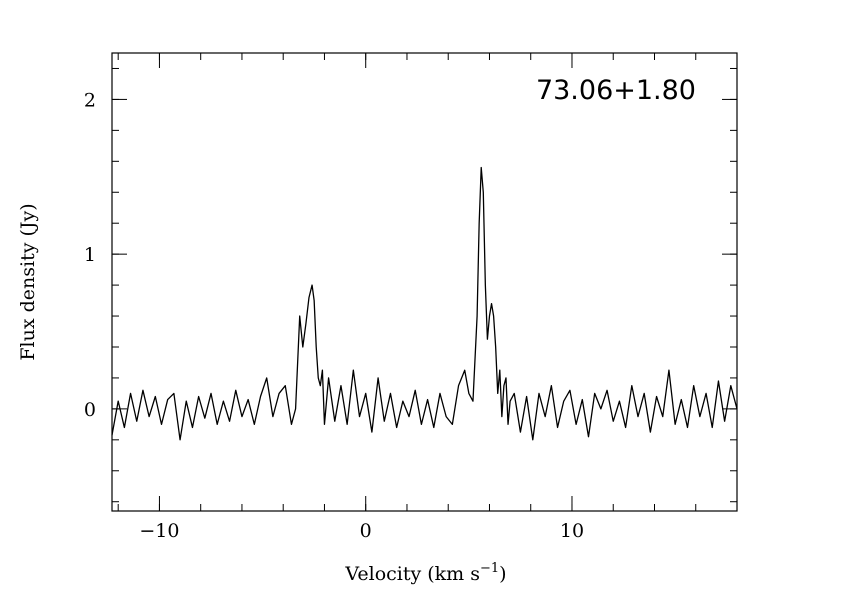 This screenshot has width=842, height=595. What do you see at coordinates (616, 90) in the screenshot?
I see `chart-title: 73.06+1.80` at bounding box center [616, 90].